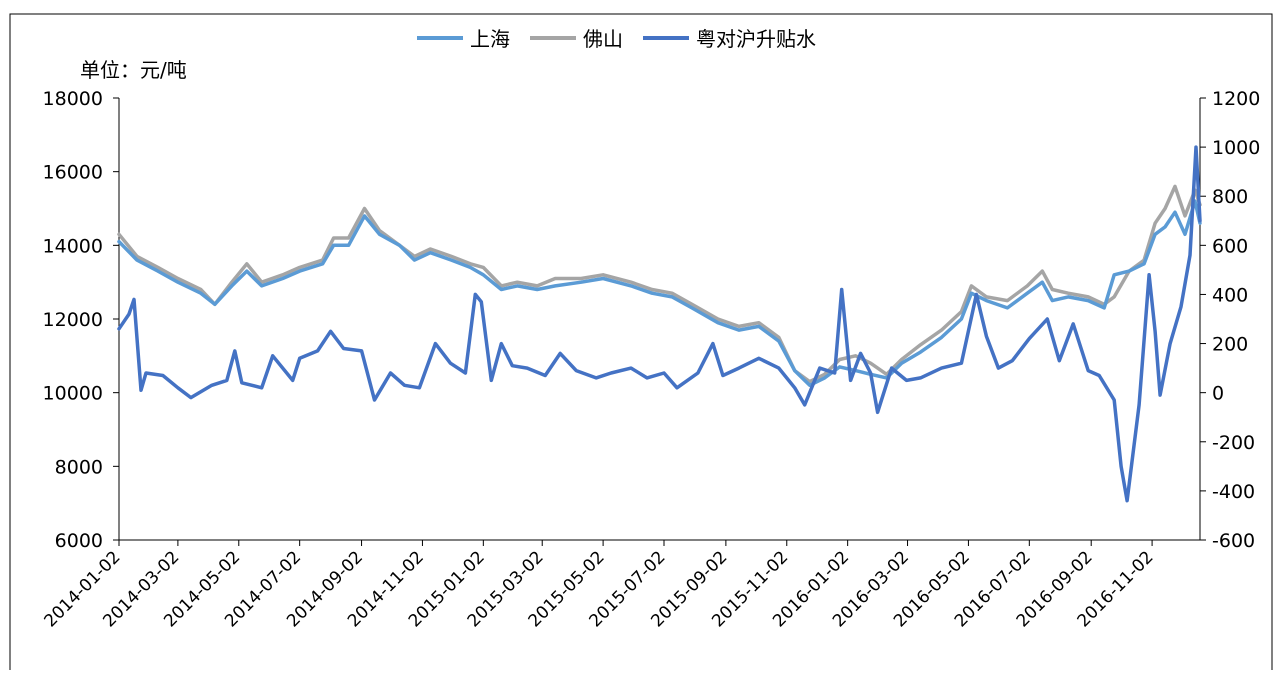 The width and height of the screenshot is (1277, 674). What do you see at coordinates (73, 246) in the screenshot?
I see `left-y-tick-label: 14000` at bounding box center [73, 246].